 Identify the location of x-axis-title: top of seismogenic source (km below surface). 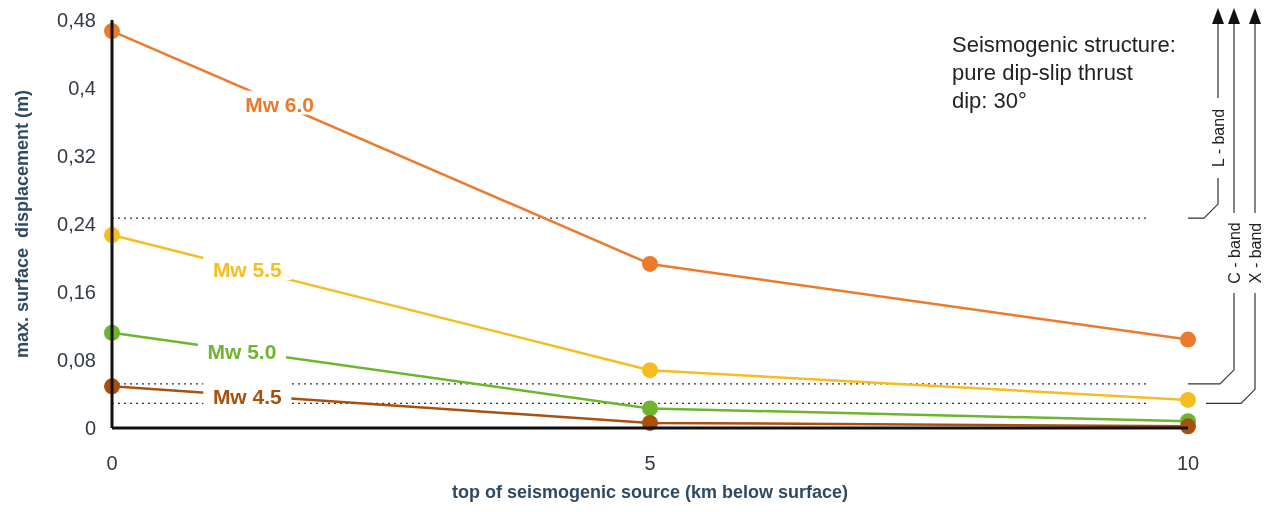
(650, 492).